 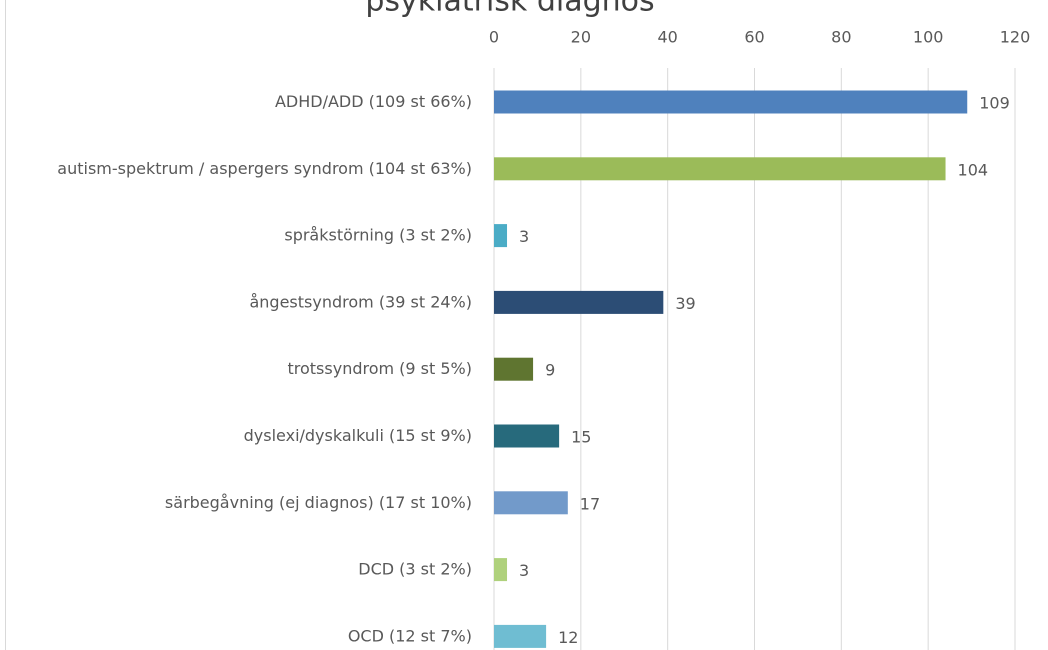 I want to click on x-tick-label: 80, so click(x=841, y=37).